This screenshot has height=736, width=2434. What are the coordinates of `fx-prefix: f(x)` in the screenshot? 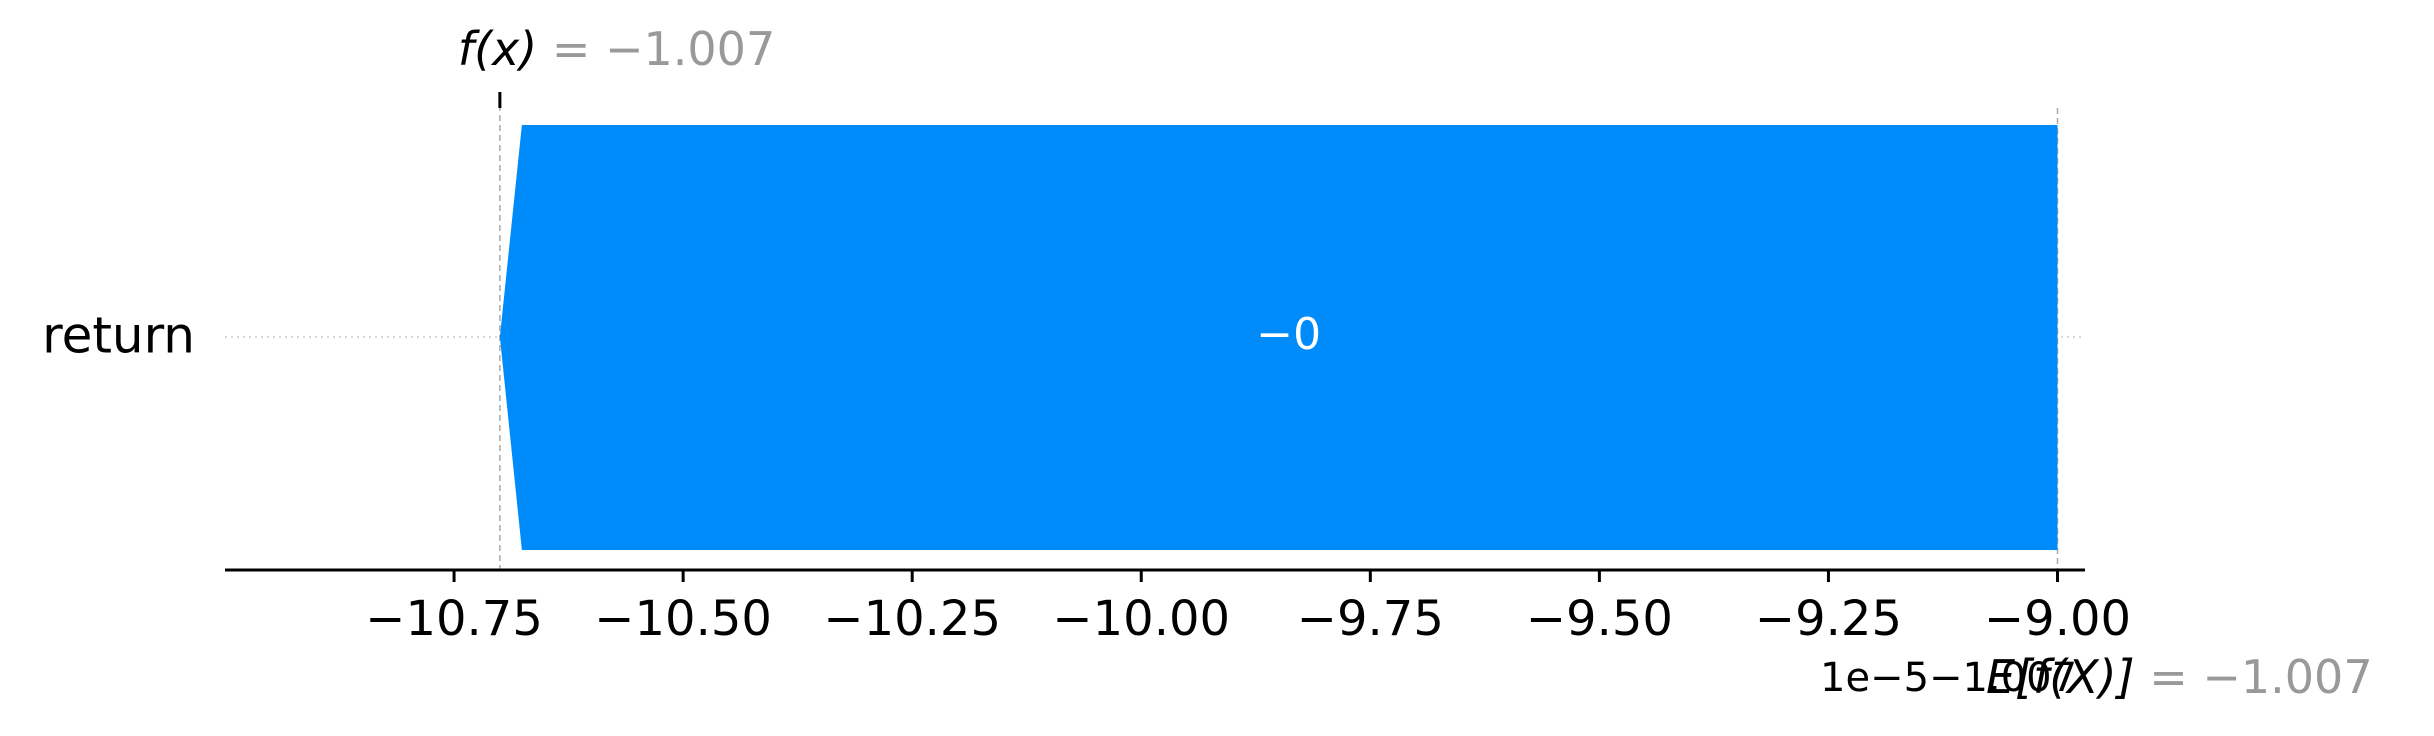 It's located at (497, 49).